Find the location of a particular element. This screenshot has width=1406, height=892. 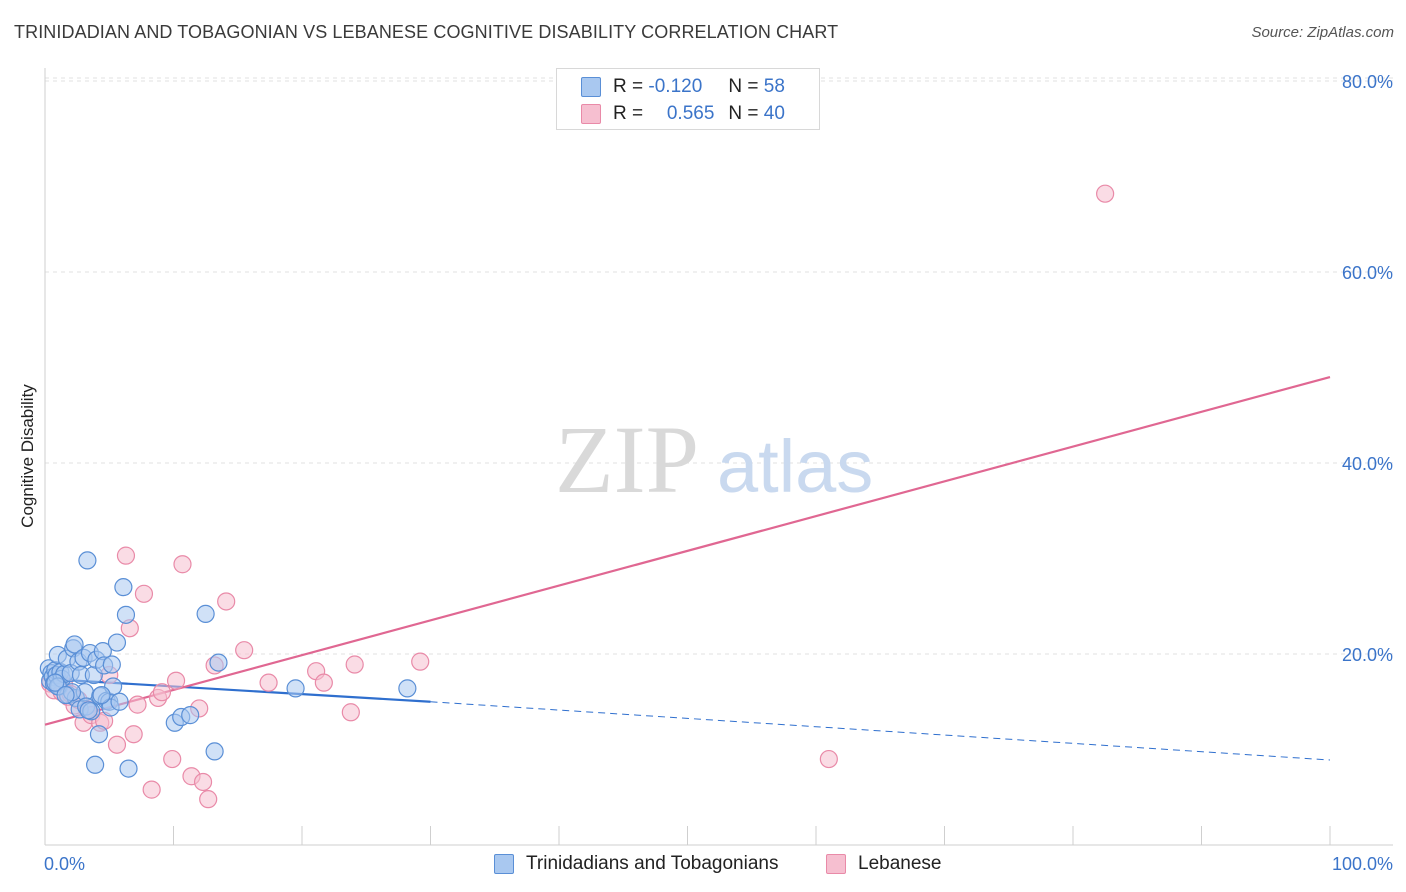

y-tick-label: 20.0% is located at coordinates (1367, 655).